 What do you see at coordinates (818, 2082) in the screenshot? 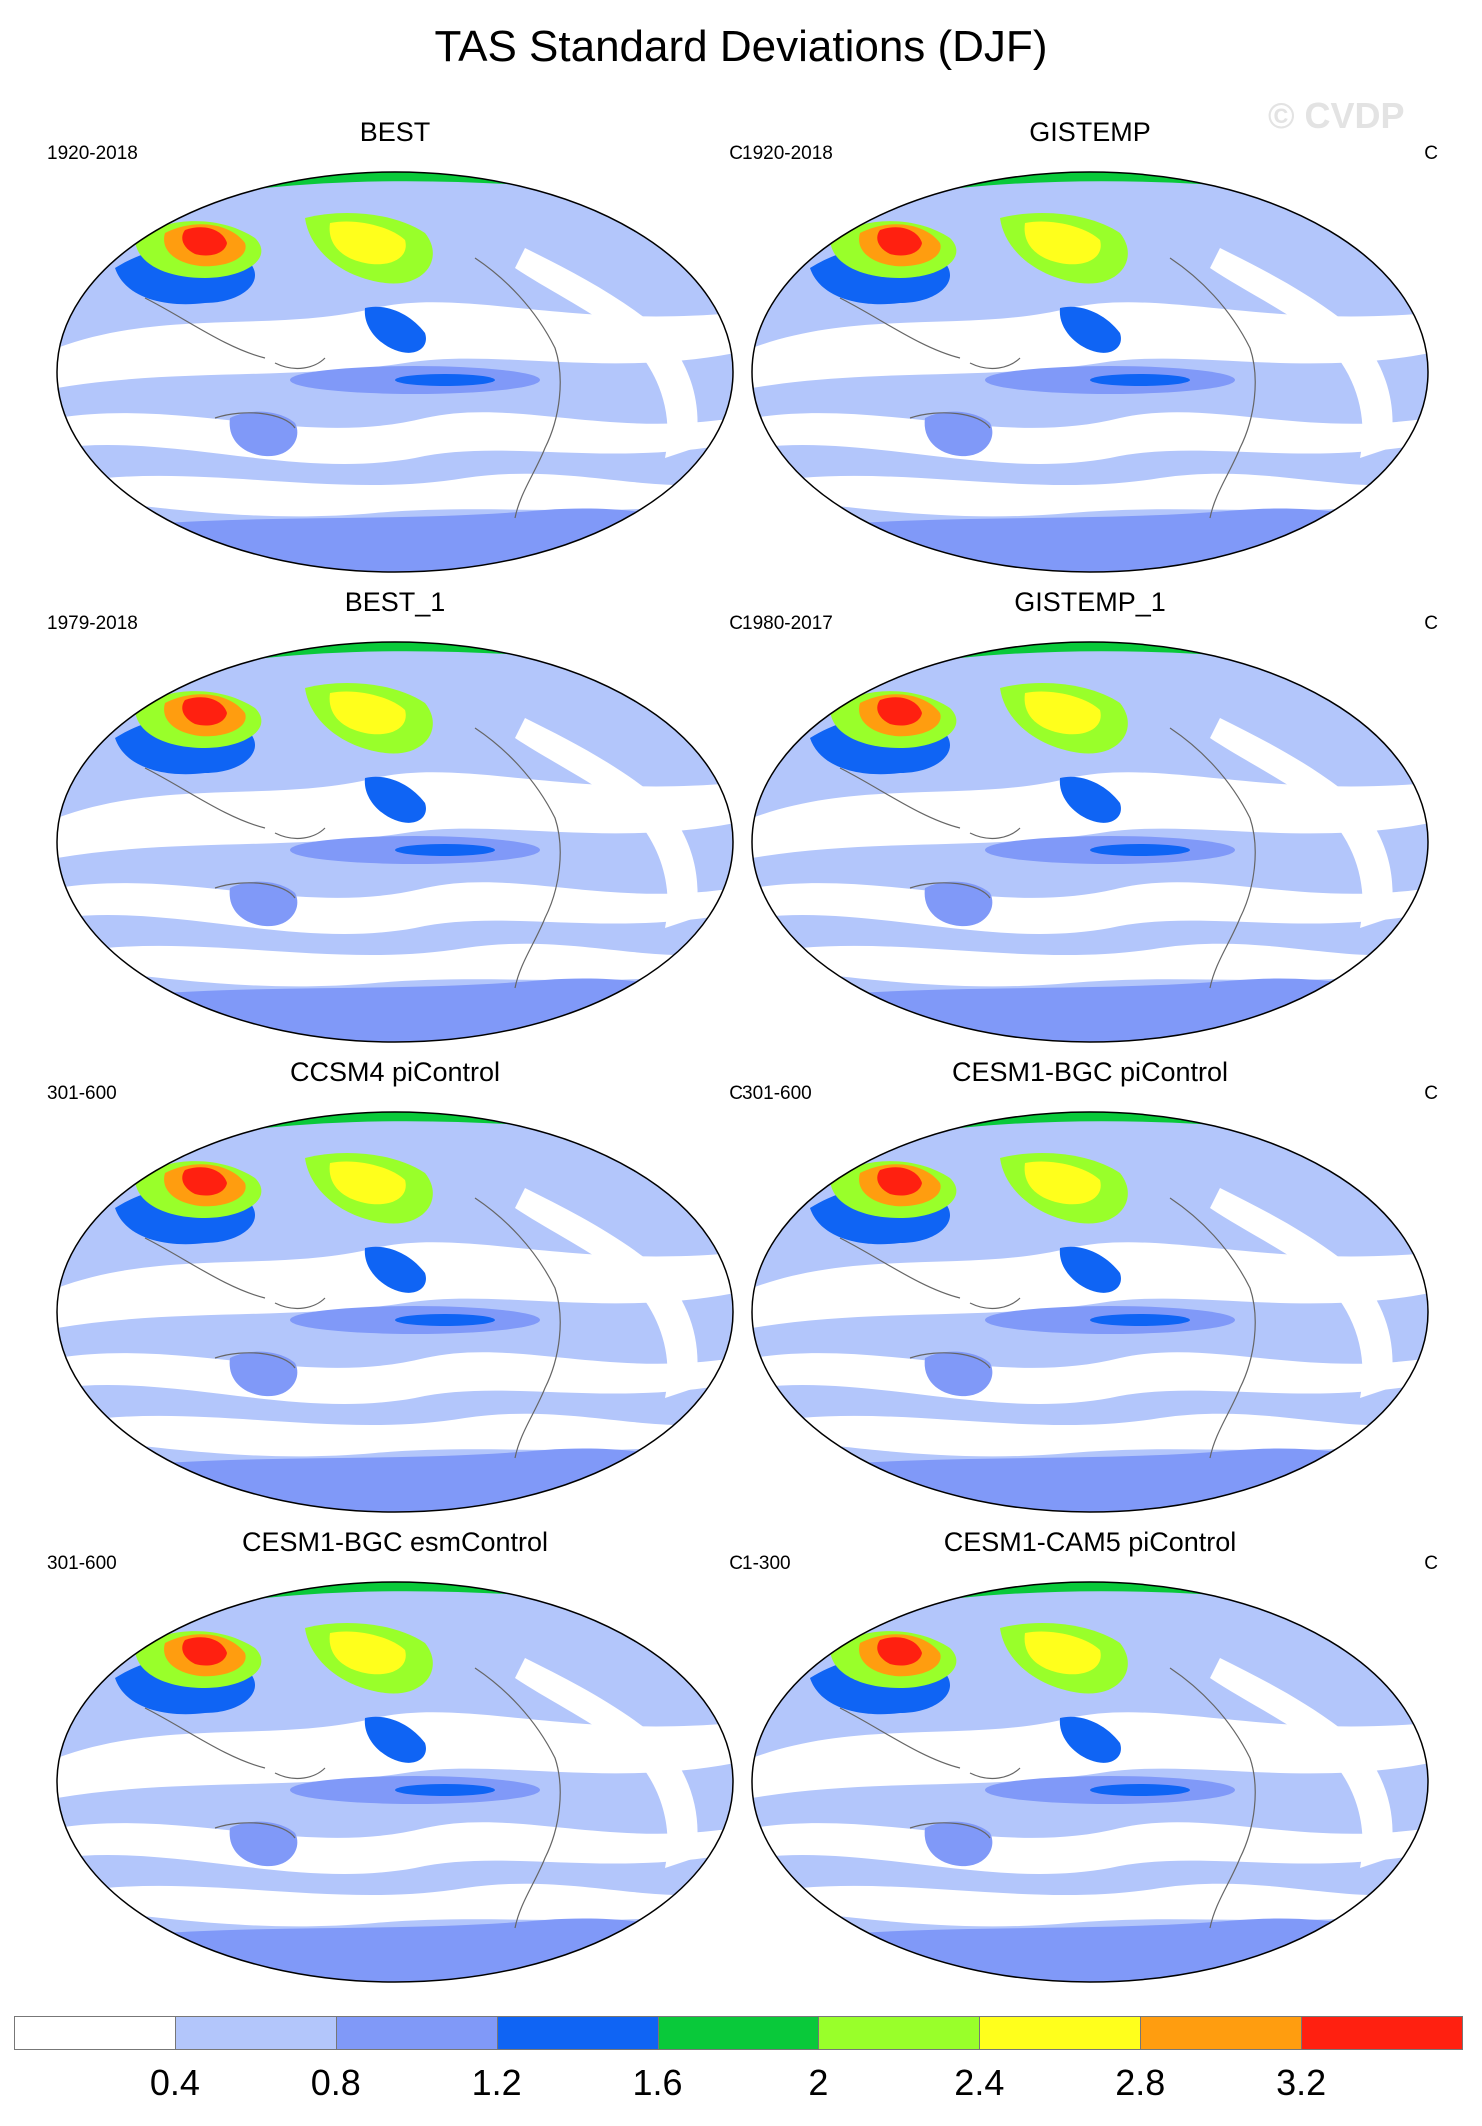
I see `colorbar-tick-label: 2` at bounding box center [818, 2082].